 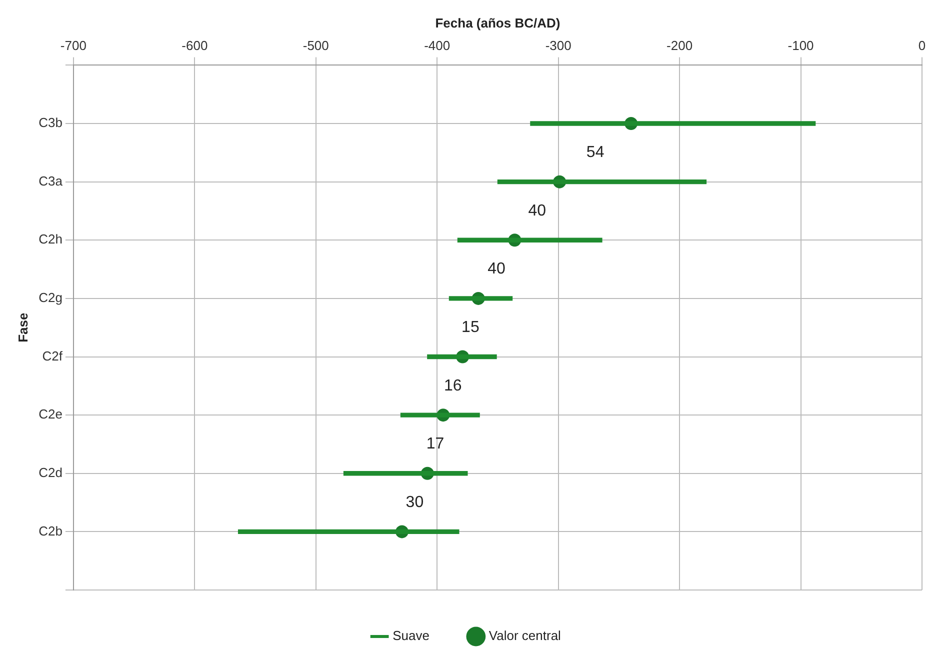 I want to click on x-axis-title: Fecha (años BC/AD), so click(x=497, y=22).